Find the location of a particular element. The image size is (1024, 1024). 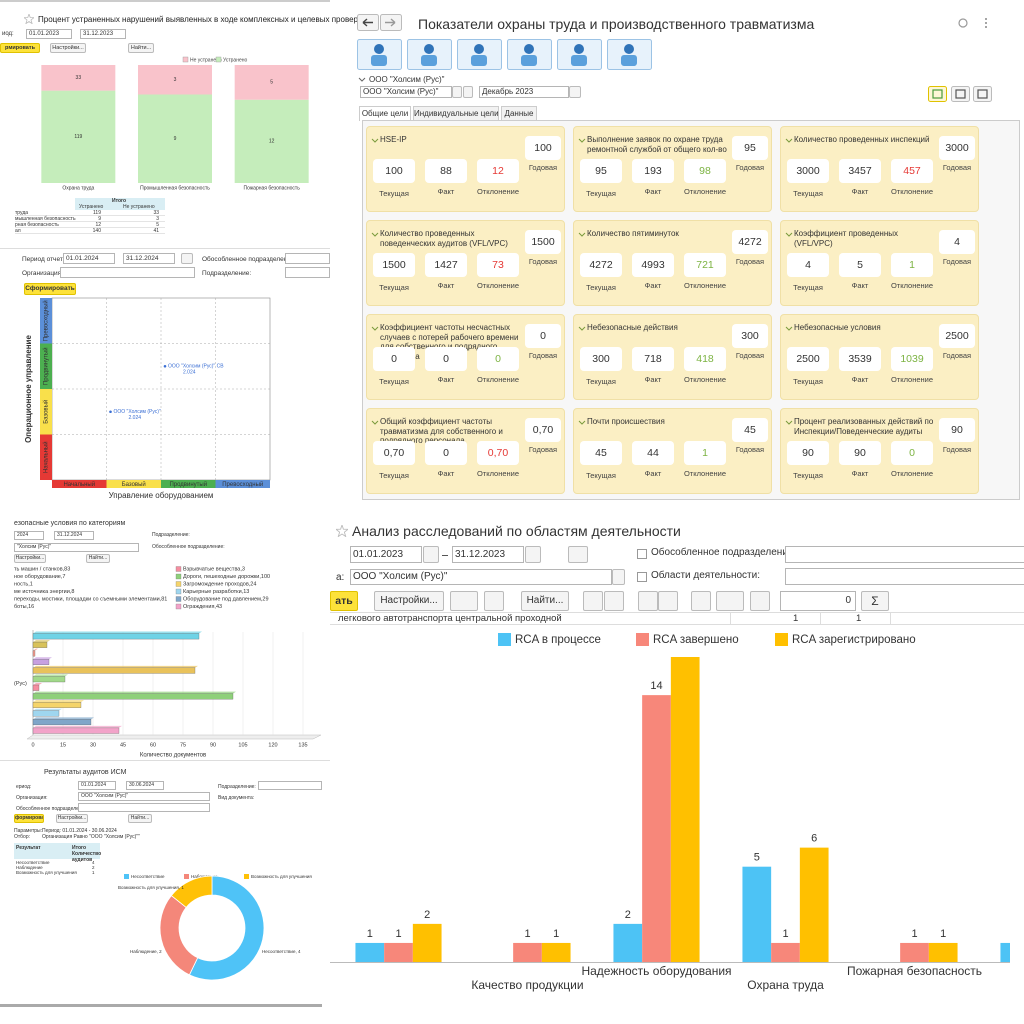

legend-label: Оборудование под давлением,29 is located at coordinates (226, 599).